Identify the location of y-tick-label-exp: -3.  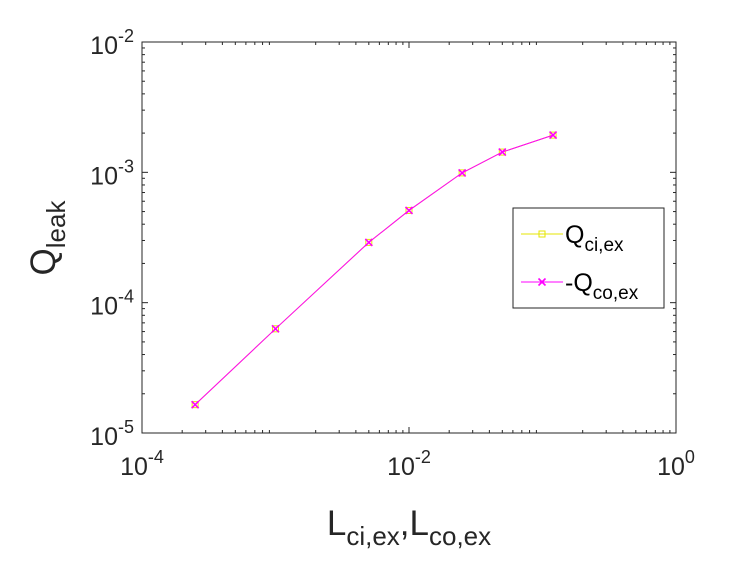
(126, 166).